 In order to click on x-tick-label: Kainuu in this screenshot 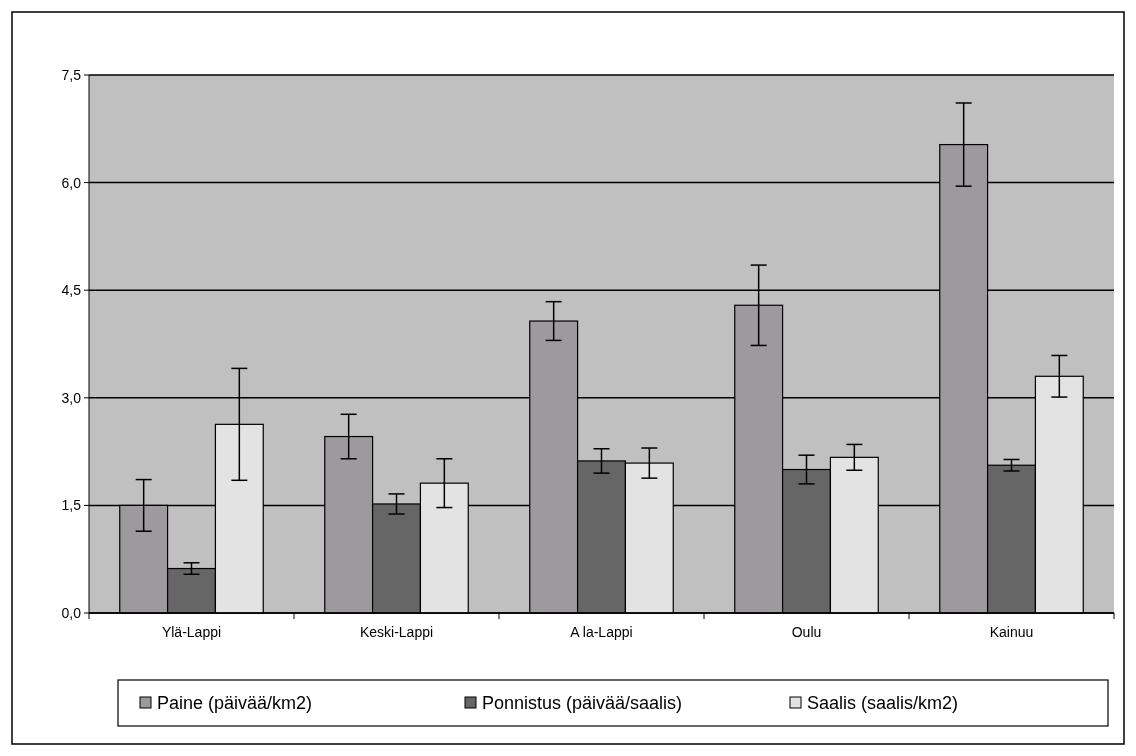, I will do `click(1011, 632)`.